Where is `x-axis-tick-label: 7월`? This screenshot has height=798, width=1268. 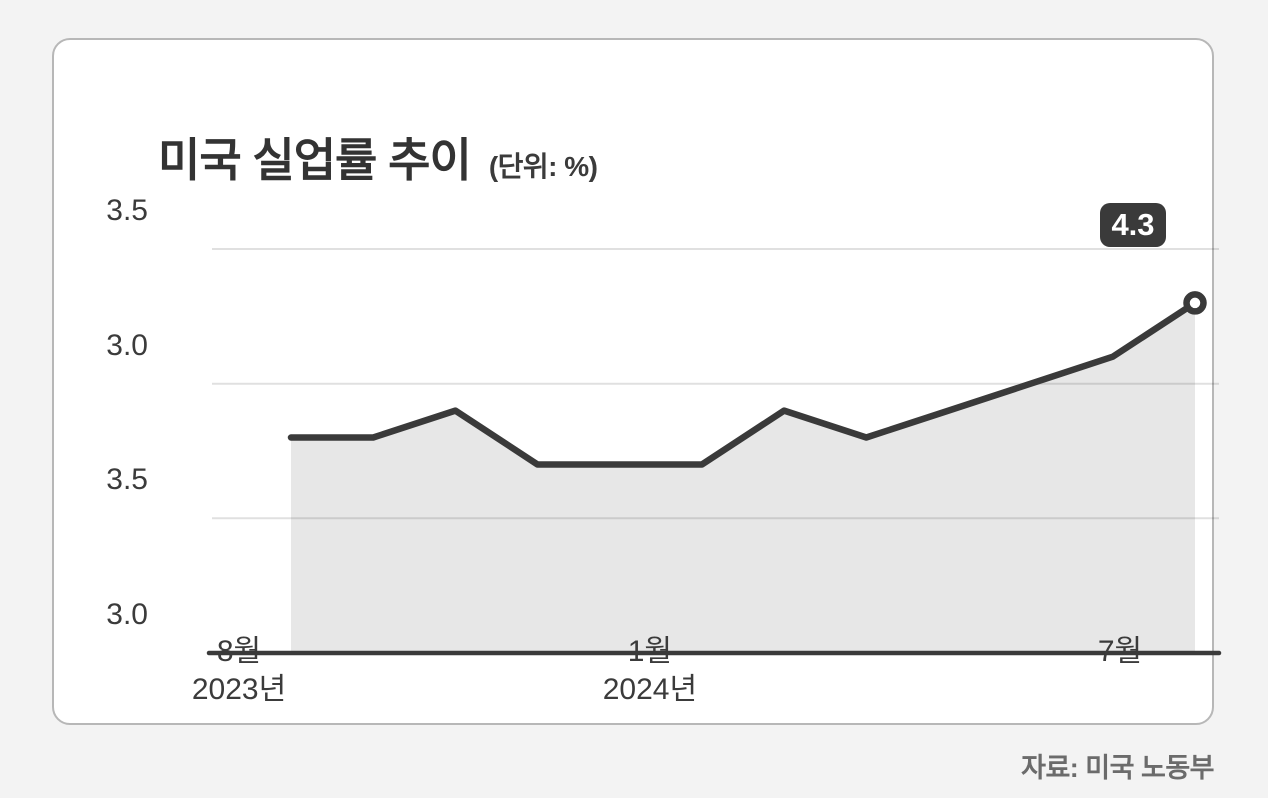
x-axis-tick-label: 7월 is located at coordinates (1120, 651).